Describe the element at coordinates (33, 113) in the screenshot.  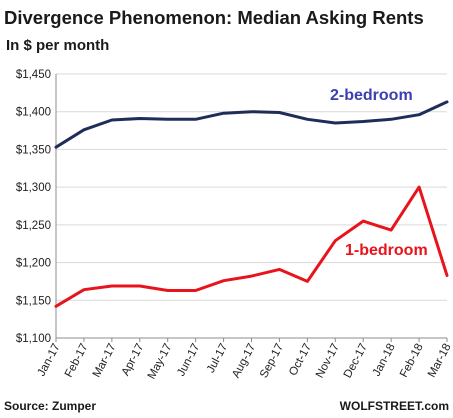
I see `y-tick-label: $1,400` at that location.